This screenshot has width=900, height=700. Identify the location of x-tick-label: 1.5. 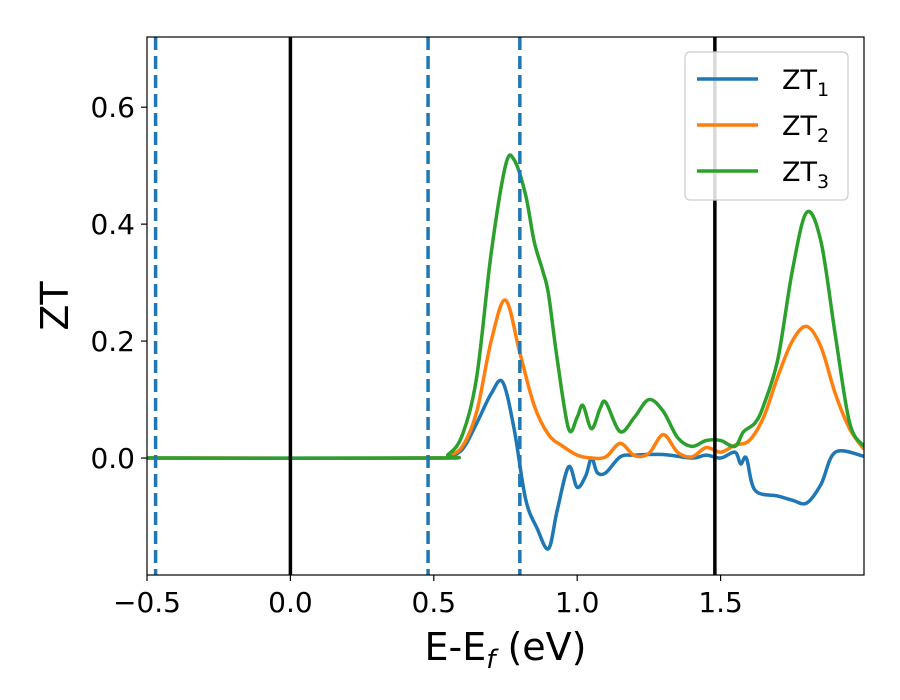
(720, 602).